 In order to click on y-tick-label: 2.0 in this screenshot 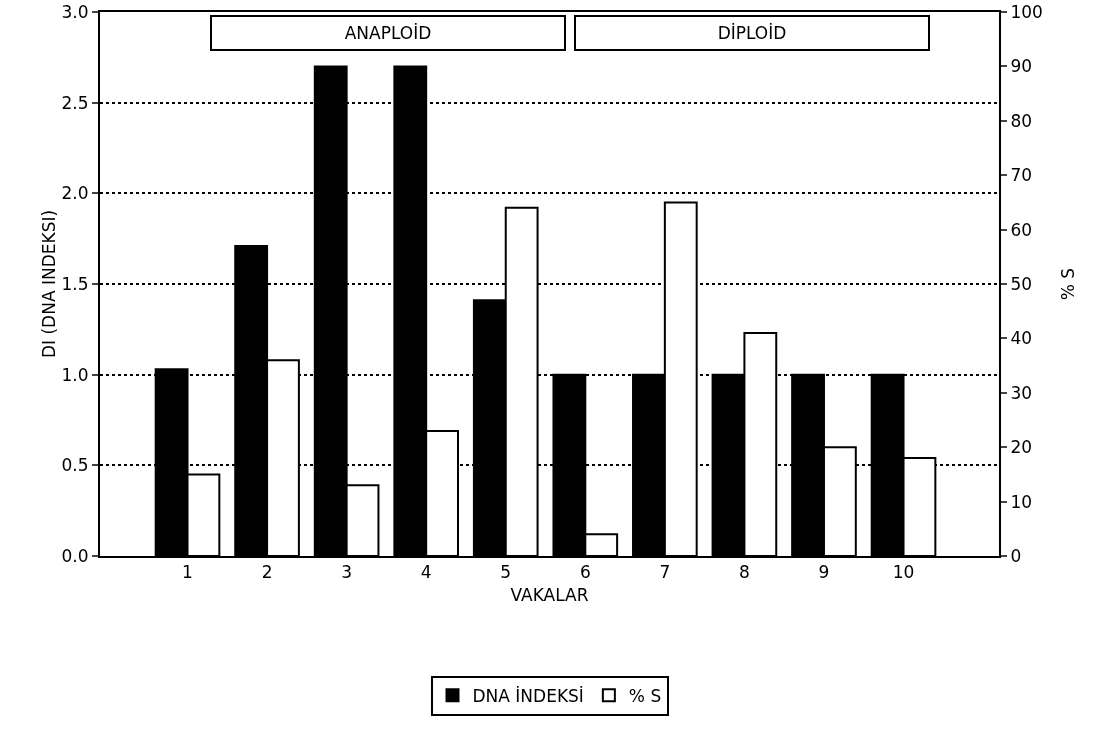, I will do `click(75, 193)`.